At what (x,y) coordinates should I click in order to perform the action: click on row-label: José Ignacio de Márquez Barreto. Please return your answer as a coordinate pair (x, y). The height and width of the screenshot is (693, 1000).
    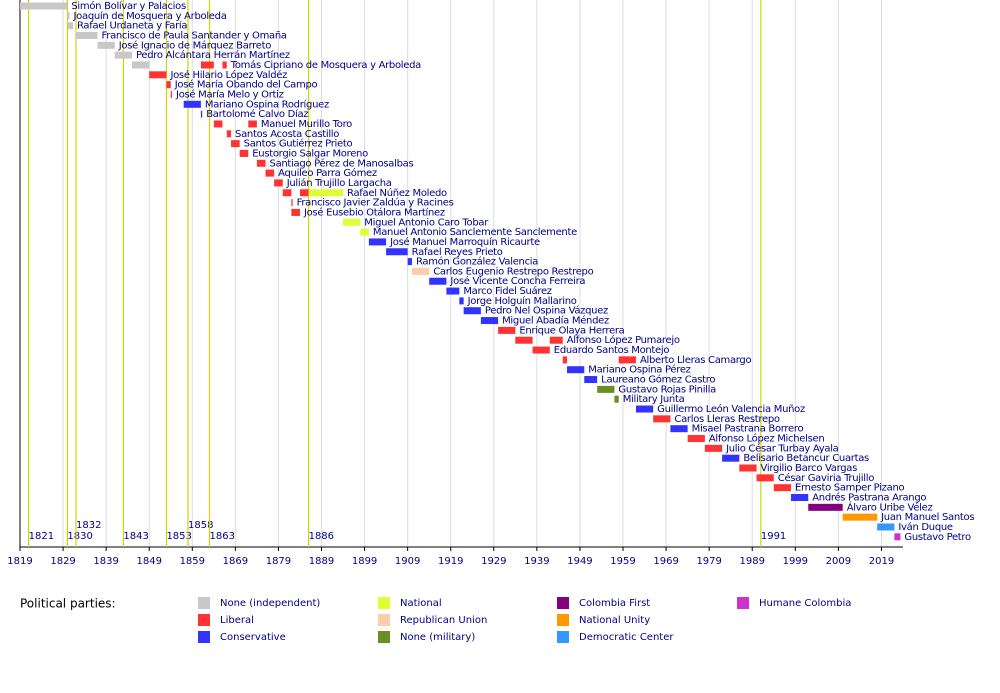
    Looking at the image, I should click on (194, 45).